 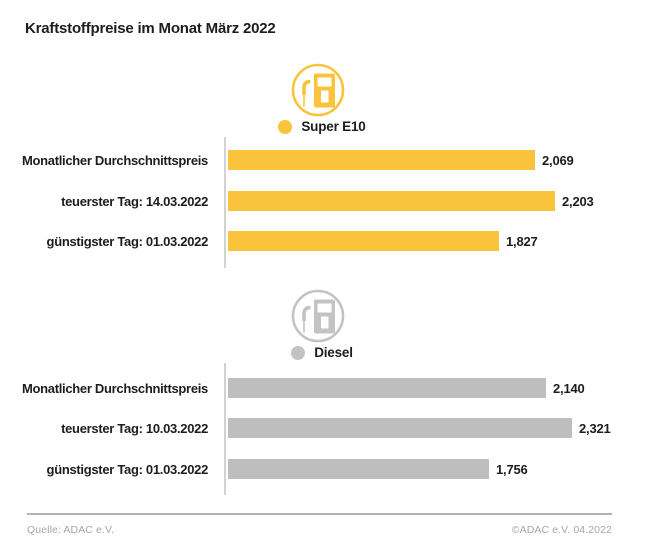 I want to click on value-label: 1,827, so click(x=522, y=241).